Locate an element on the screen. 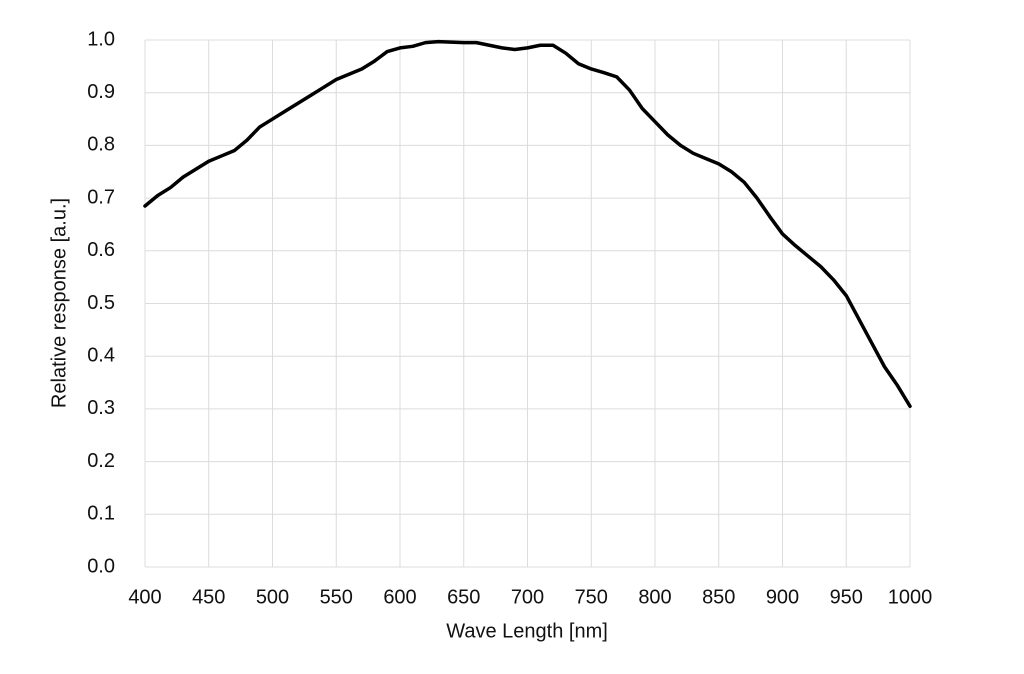 This screenshot has height=674, width=1024. x-tick-label: 950 is located at coordinates (846, 597).